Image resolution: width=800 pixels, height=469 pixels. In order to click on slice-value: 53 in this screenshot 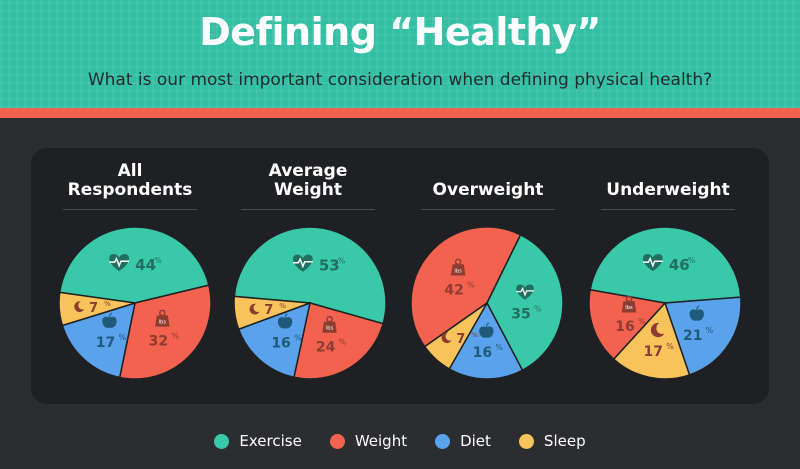, I will do `click(329, 266)`.